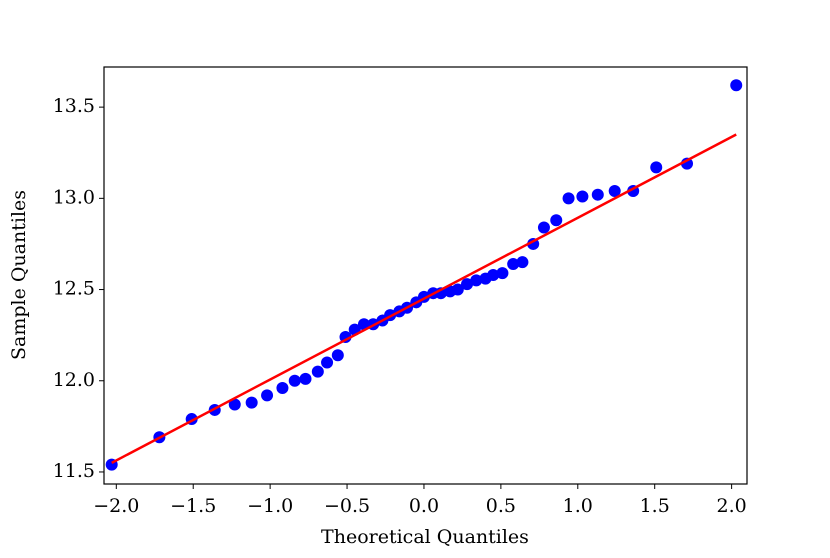 This screenshot has height=558, width=830. What do you see at coordinates (425, 537) in the screenshot?
I see `x-axis-label: Theoretical Quantiles` at bounding box center [425, 537].